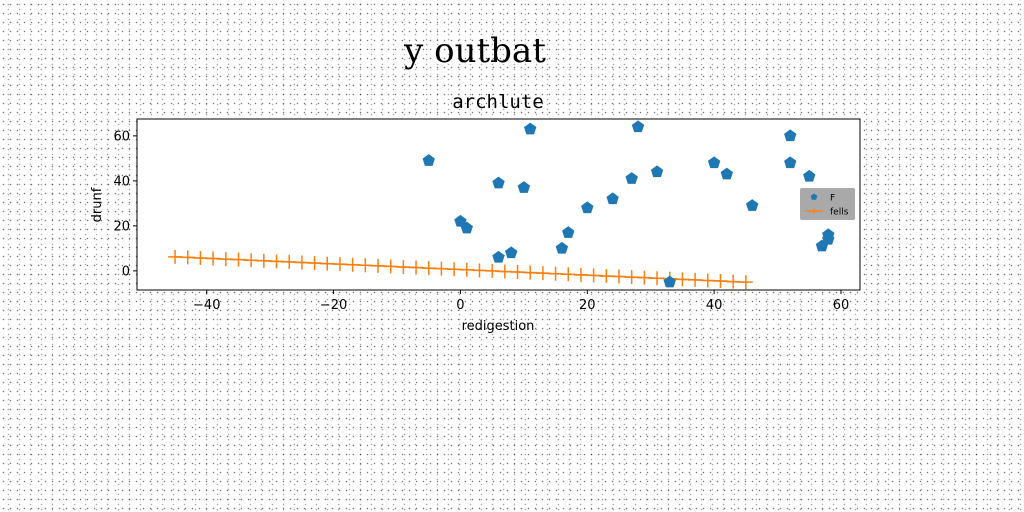  Describe the element at coordinates (126, 271) in the screenshot. I see `y-tick-label: 0` at that location.